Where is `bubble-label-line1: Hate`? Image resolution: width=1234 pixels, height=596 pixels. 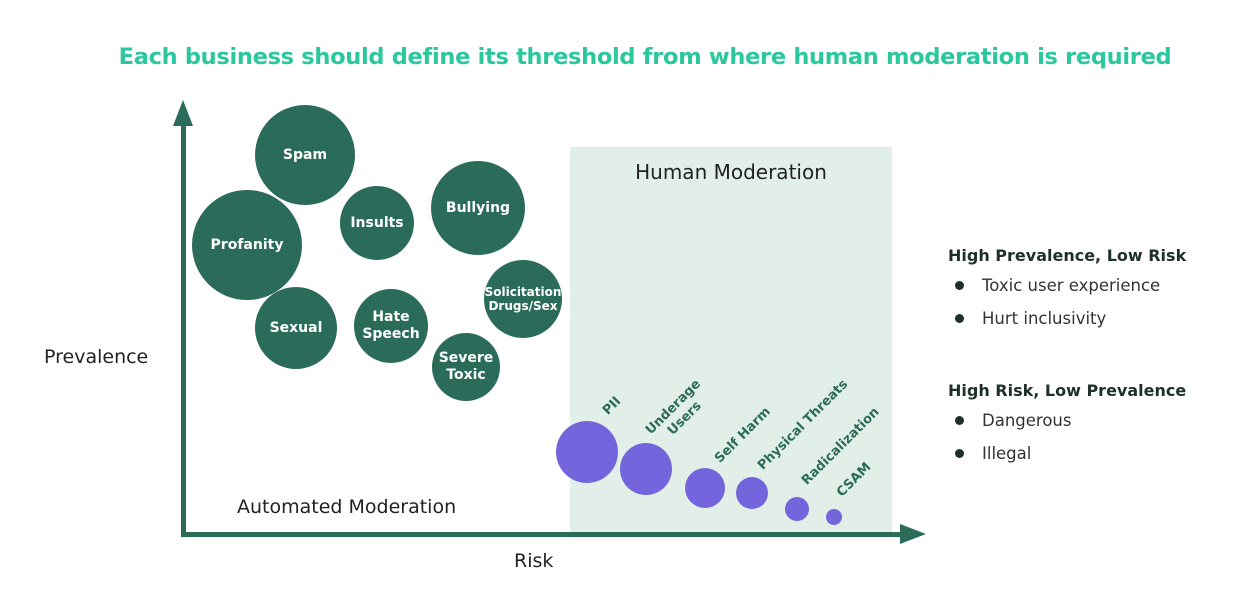 bubble-label-line1: Hate is located at coordinates (391, 317).